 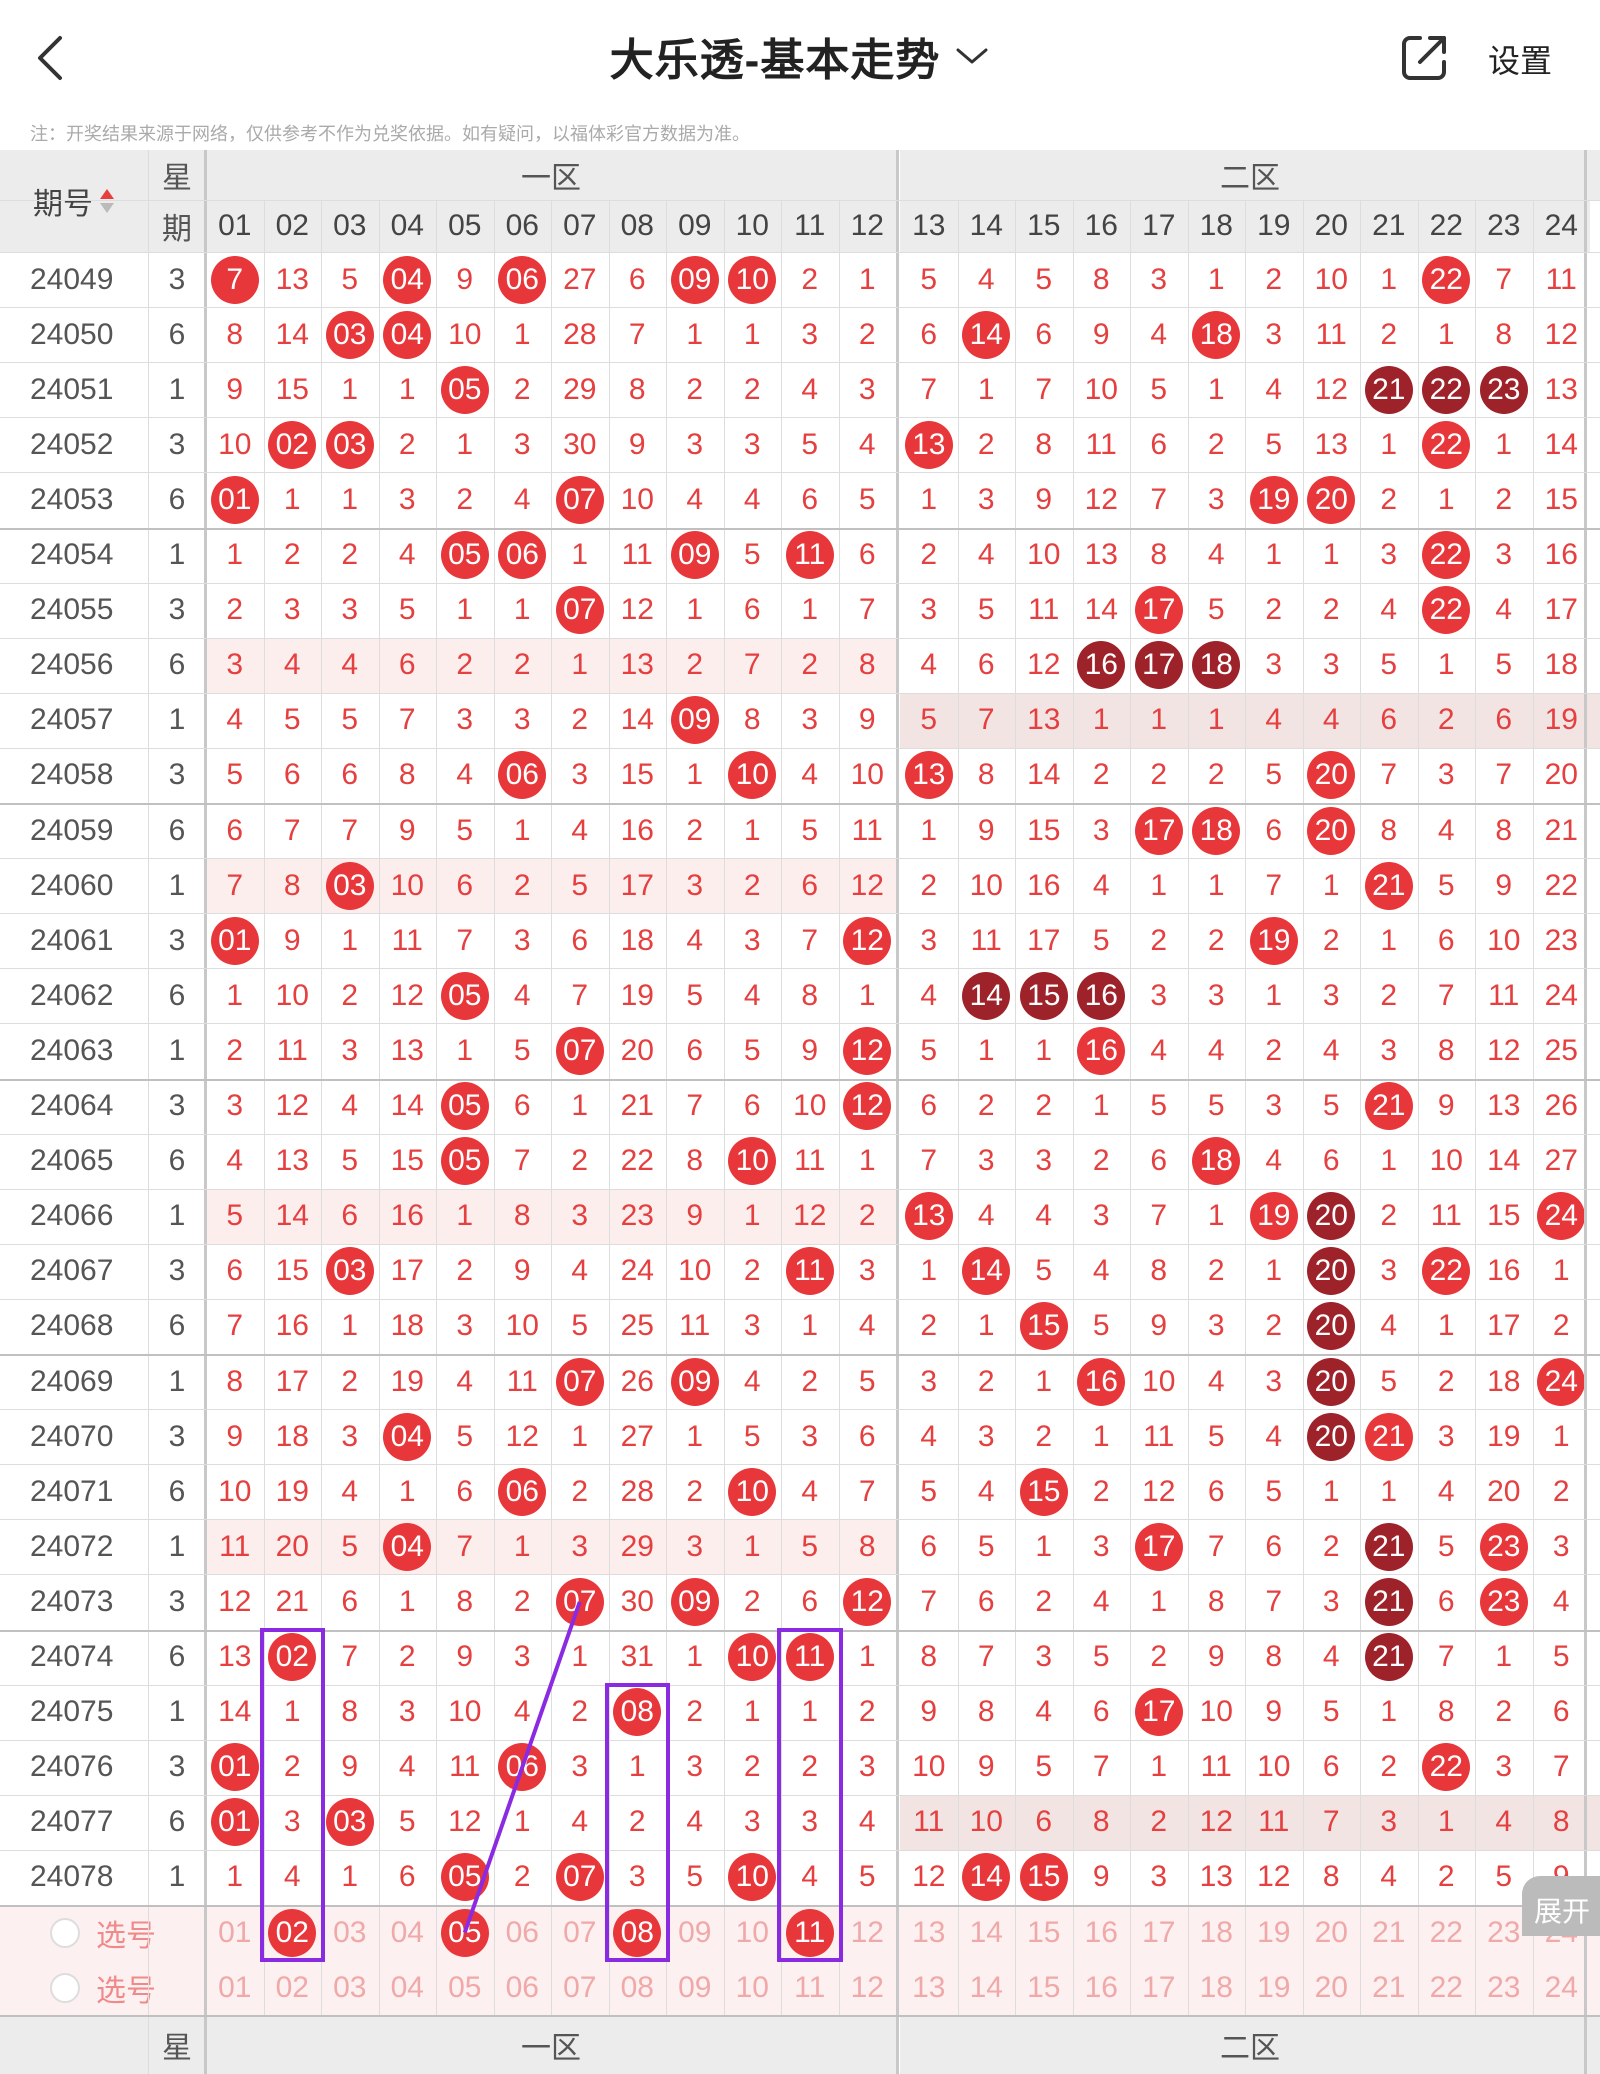 I want to click on select-number: 10, so click(x=752, y=1987).